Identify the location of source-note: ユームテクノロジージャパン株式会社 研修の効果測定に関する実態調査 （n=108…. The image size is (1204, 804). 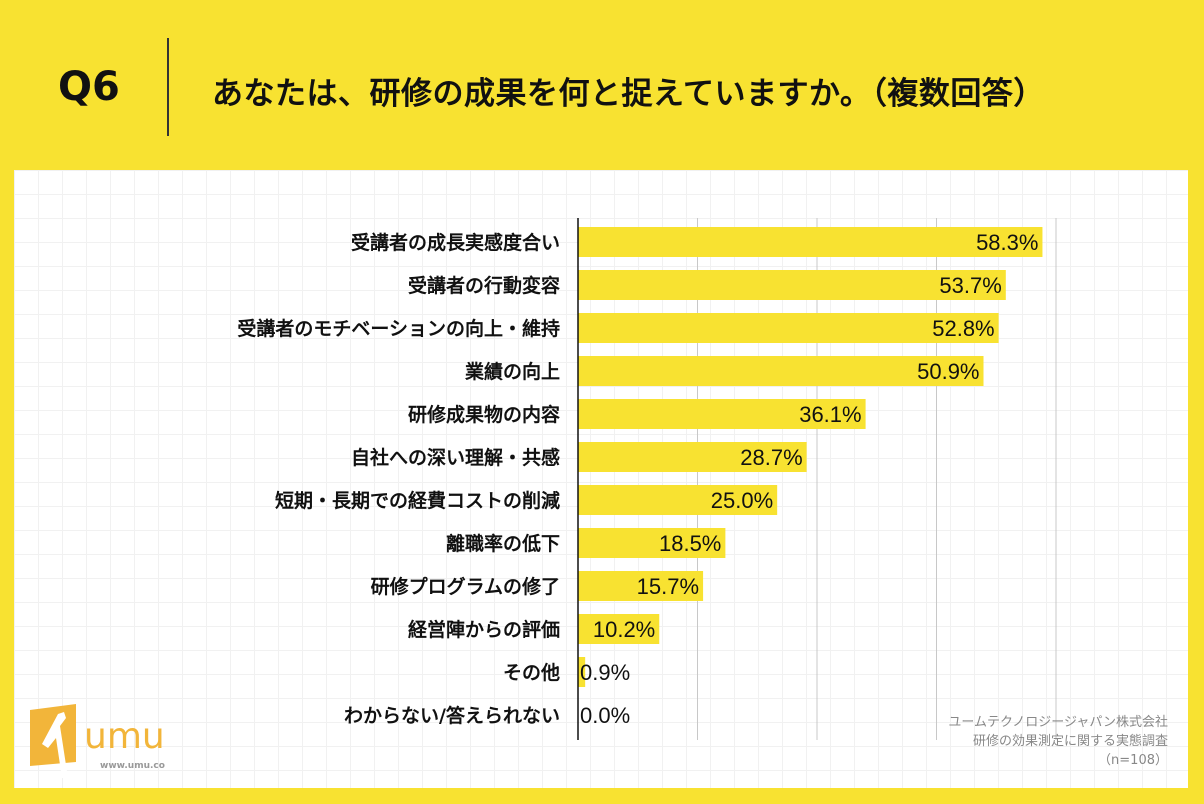
(1058, 741).